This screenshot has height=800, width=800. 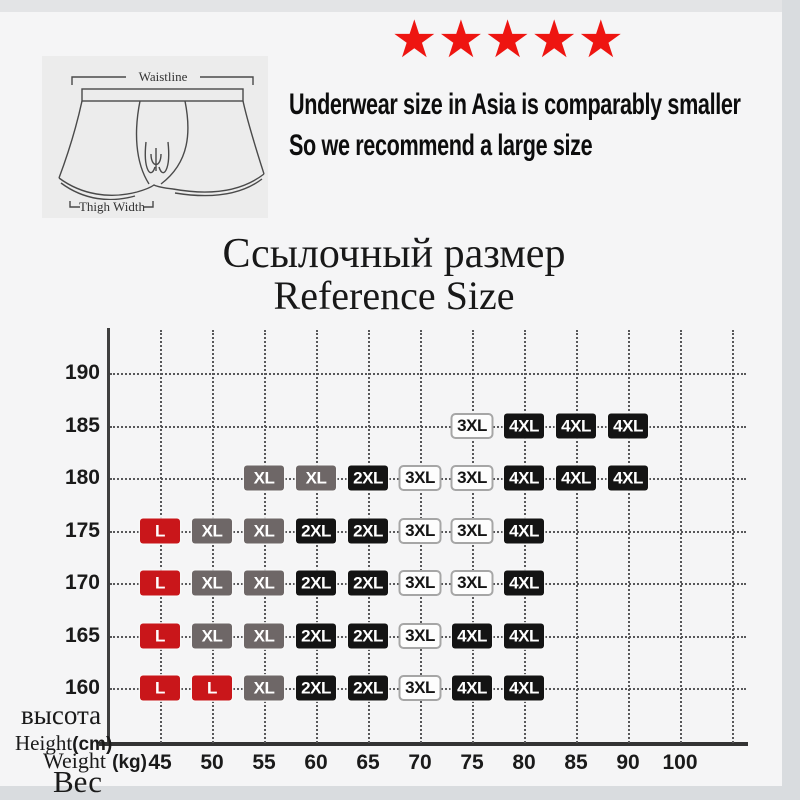 What do you see at coordinates (316, 762) in the screenshot?
I see `x-tick-label: 60` at bounding box center [316, 762].